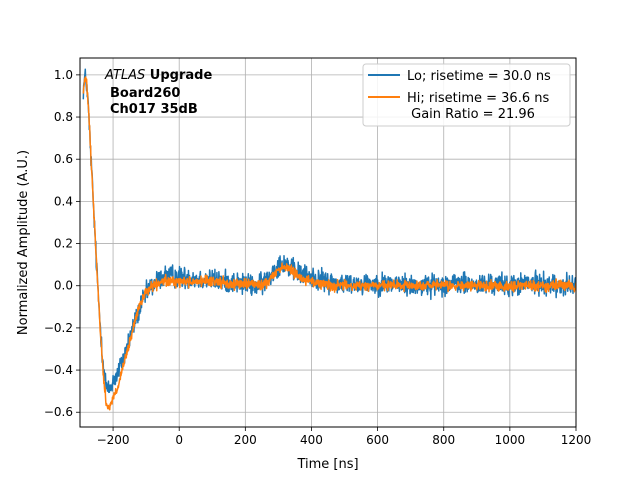 The height and width of the screenshot is (480, 640). I want to click on y-tick-label: 1.0, so click(63, 75).